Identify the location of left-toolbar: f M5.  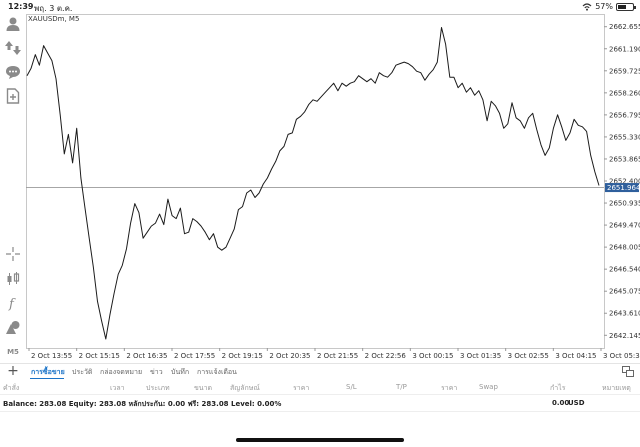
(13, 188).